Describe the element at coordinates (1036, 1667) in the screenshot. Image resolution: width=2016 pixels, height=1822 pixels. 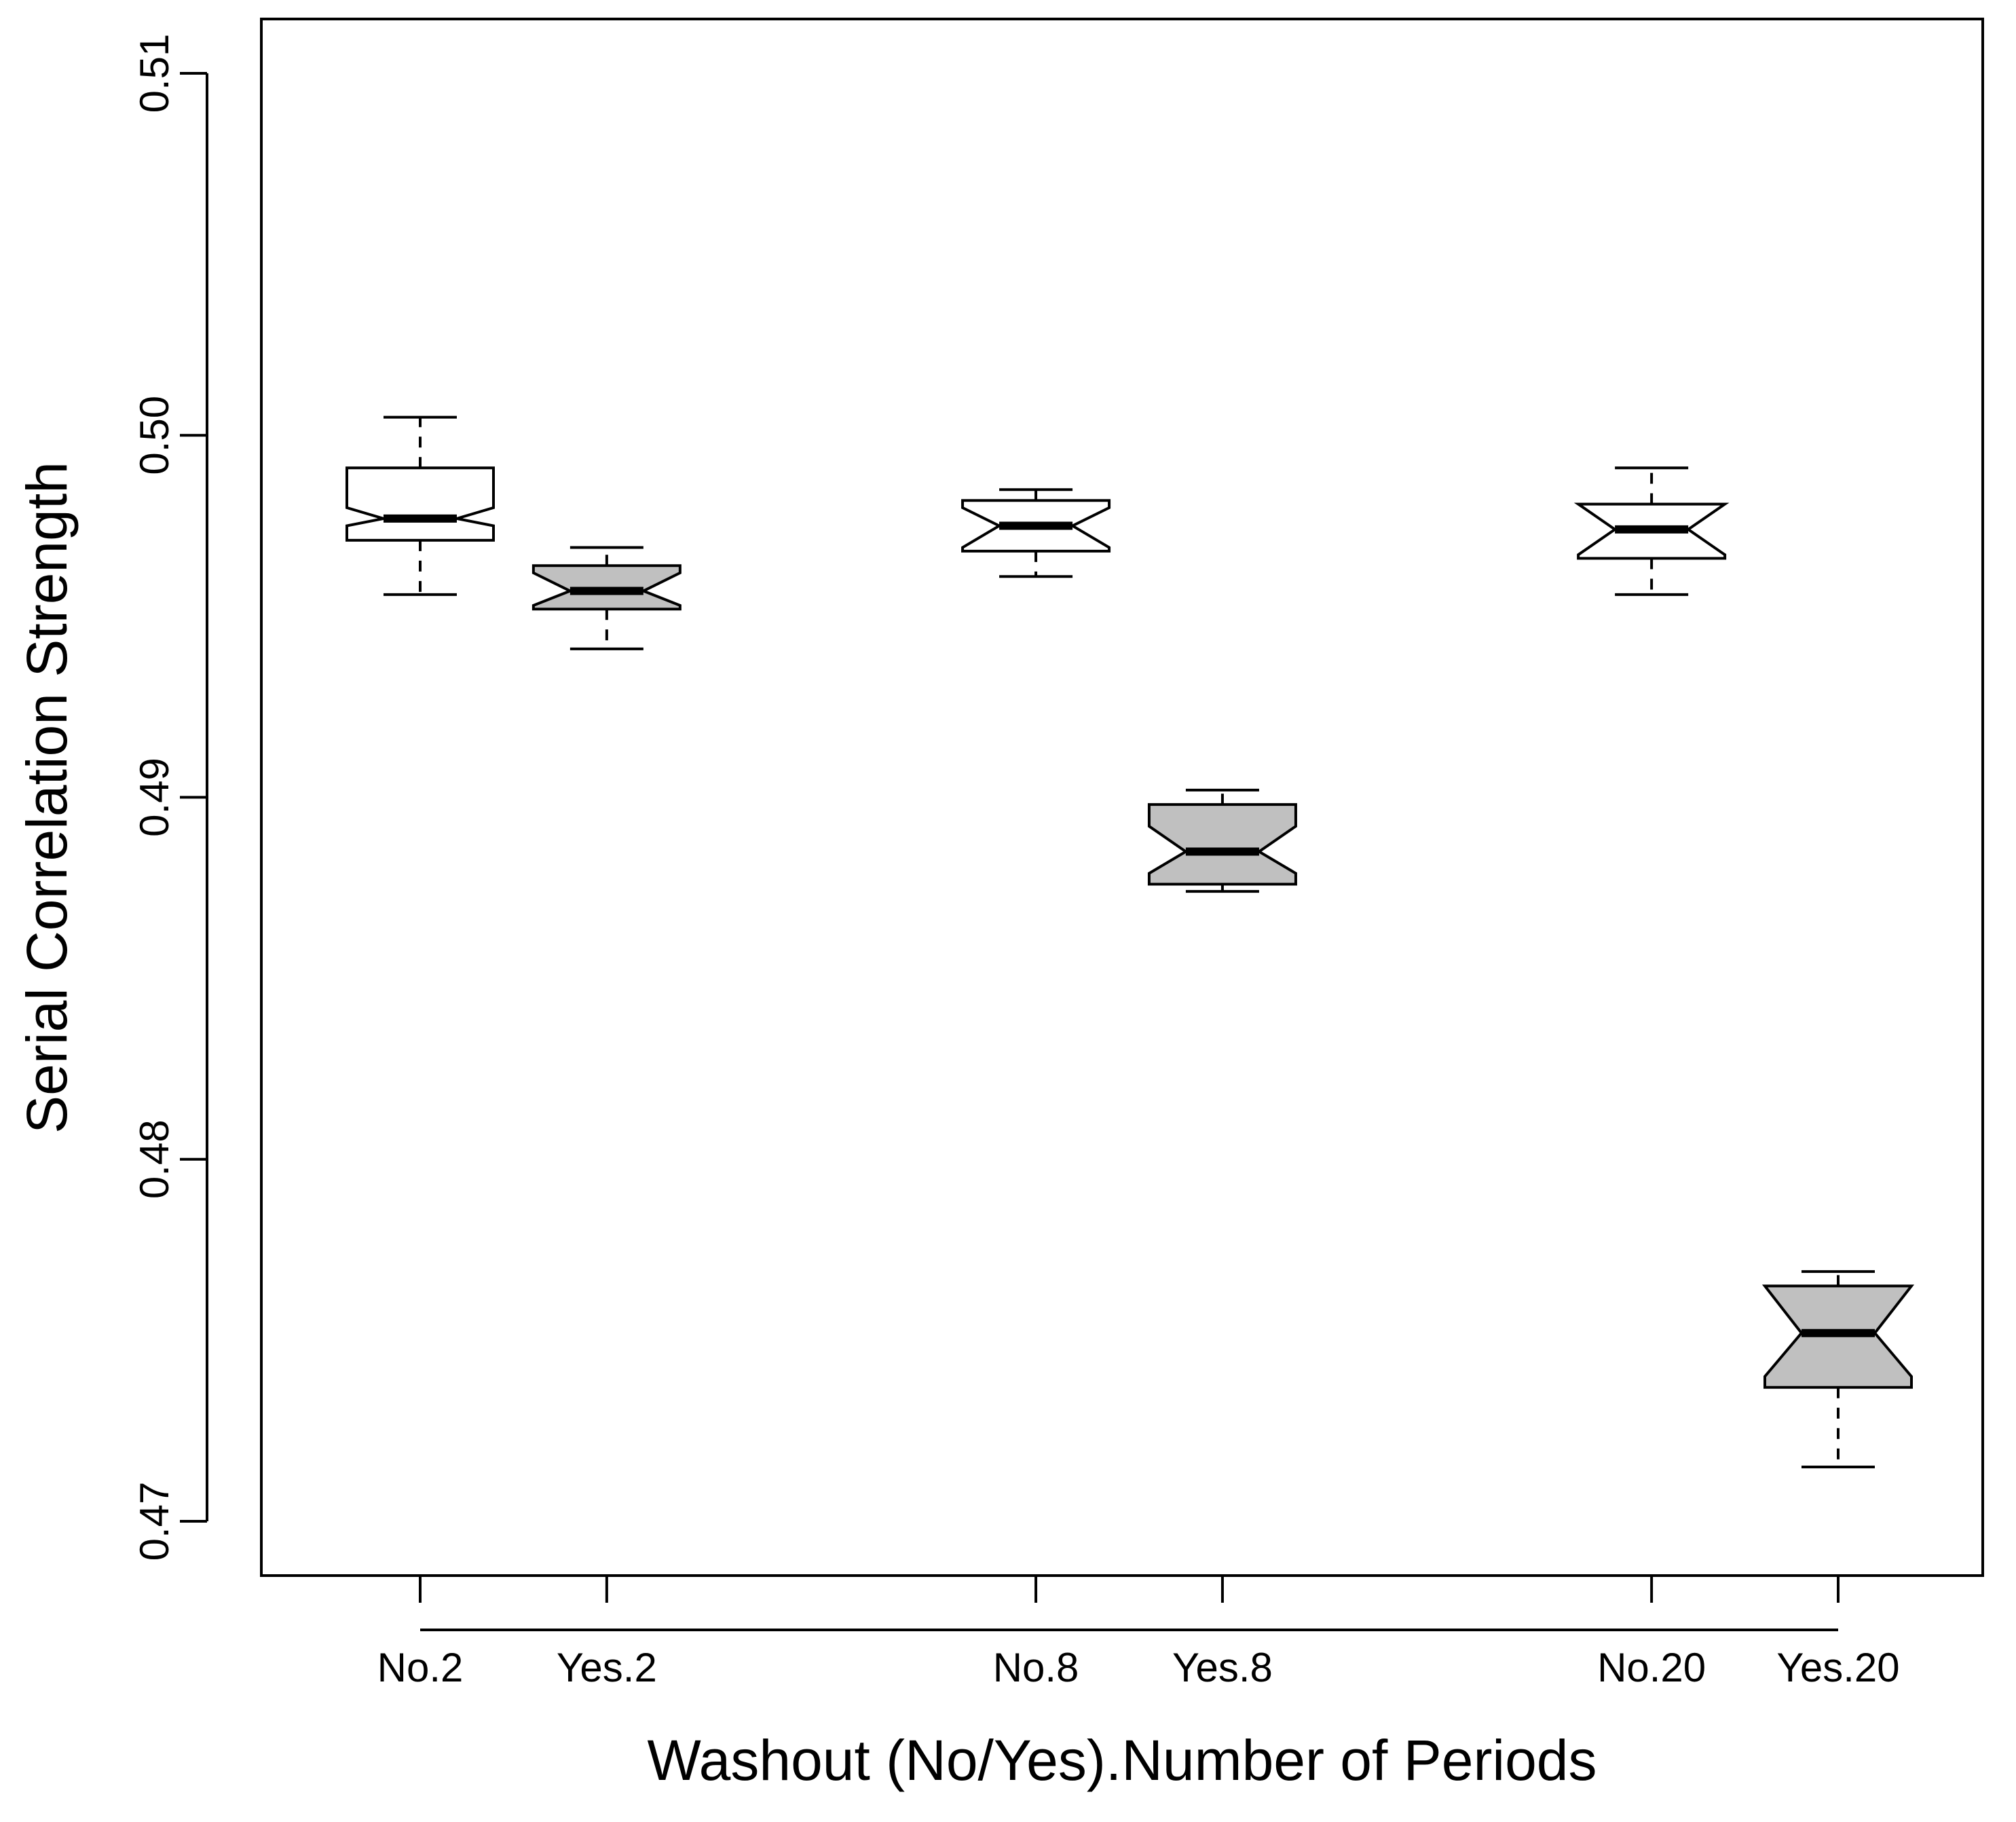
I see `x-tick-label: No.8` at that location.